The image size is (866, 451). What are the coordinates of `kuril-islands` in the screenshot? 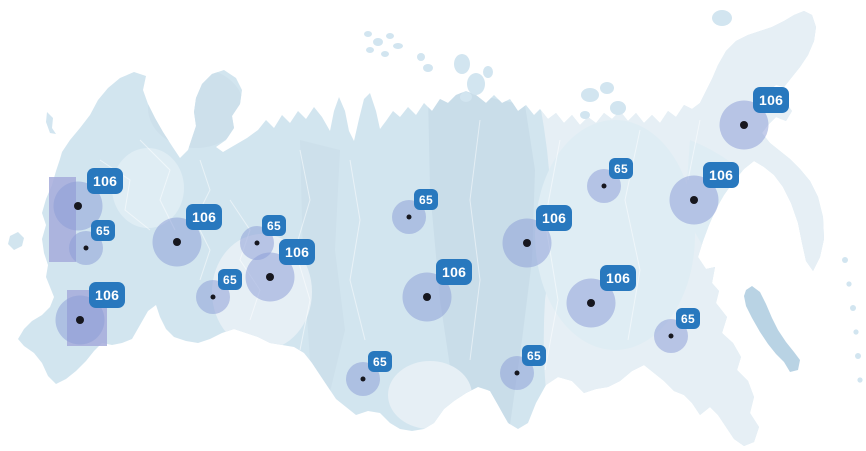 It's located at (852, 320).